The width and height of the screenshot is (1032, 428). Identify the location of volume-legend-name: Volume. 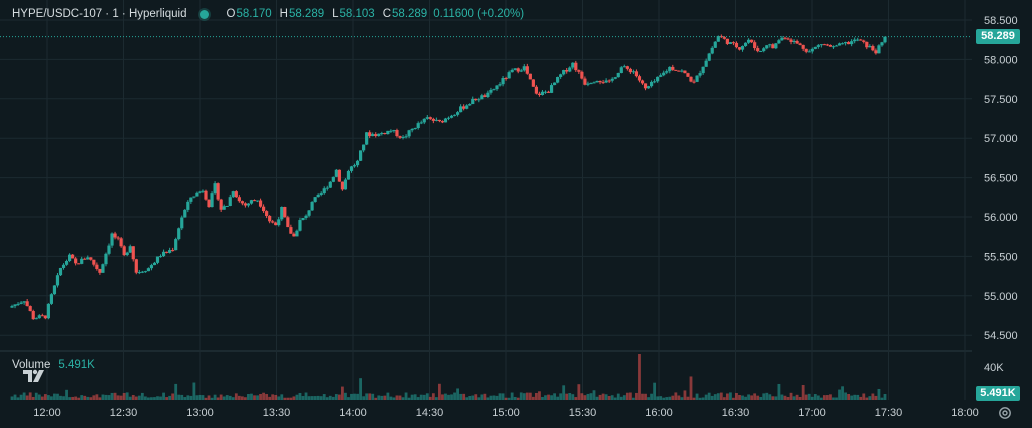
(31, 365).